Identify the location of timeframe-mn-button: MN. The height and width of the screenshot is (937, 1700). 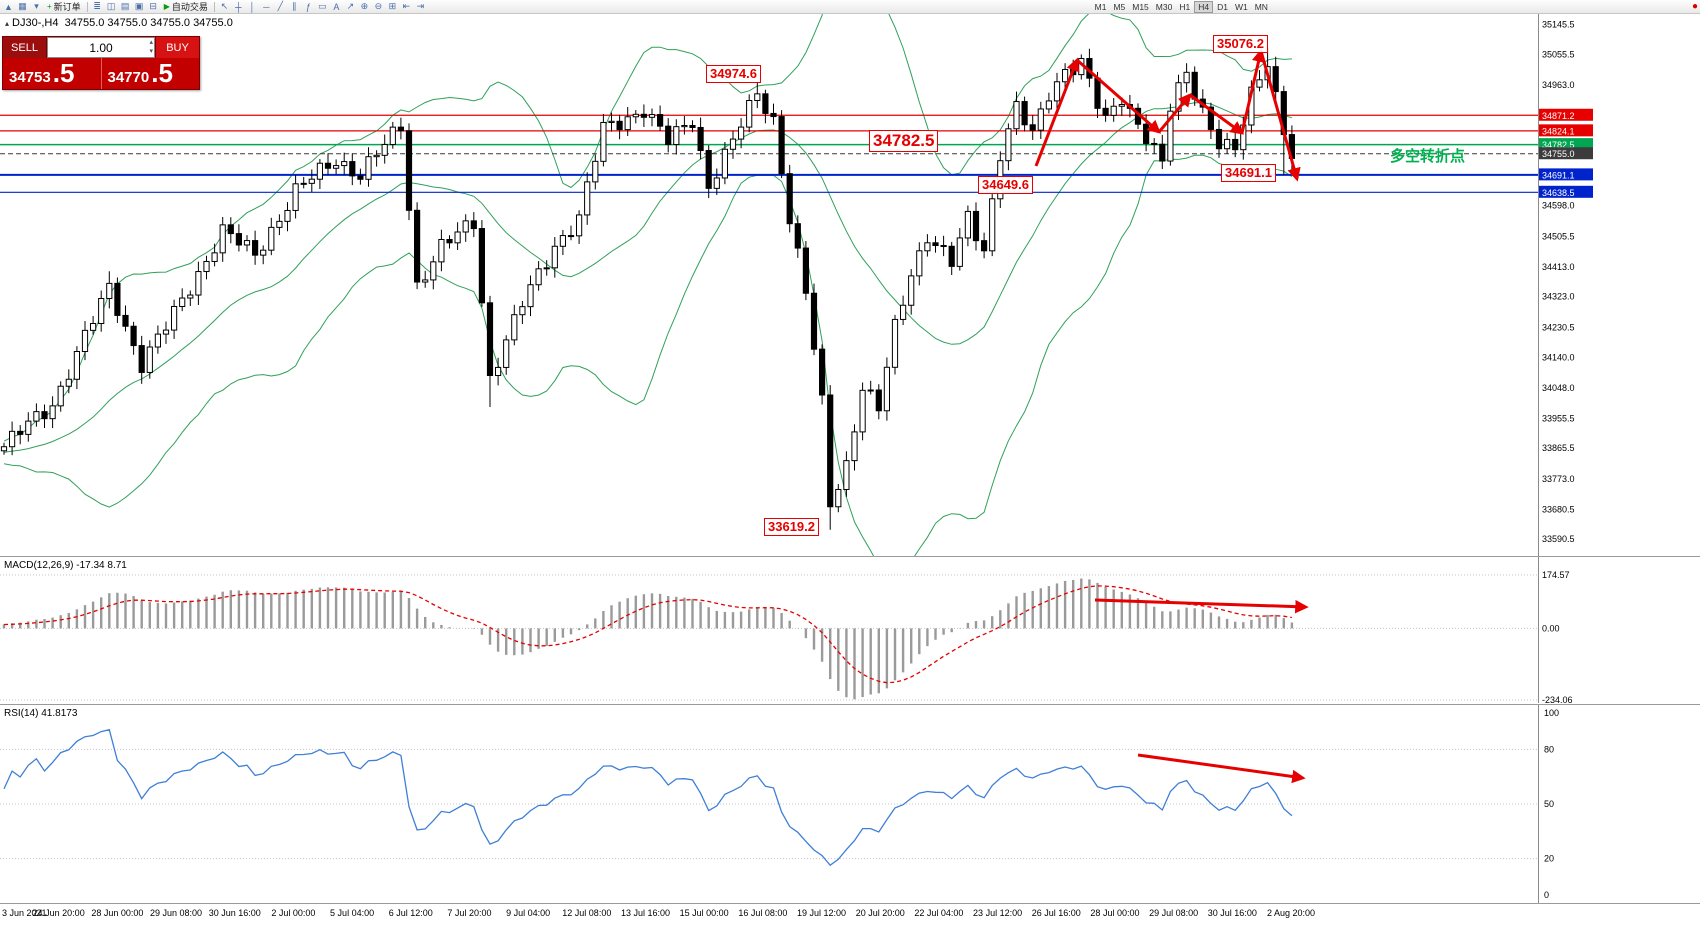
(1261, 6).